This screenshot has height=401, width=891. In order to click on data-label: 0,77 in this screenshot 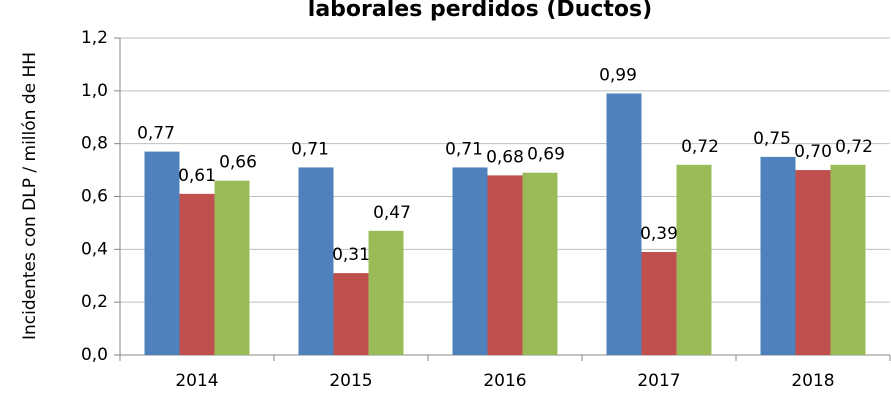, I will do `click(156, 134)`.